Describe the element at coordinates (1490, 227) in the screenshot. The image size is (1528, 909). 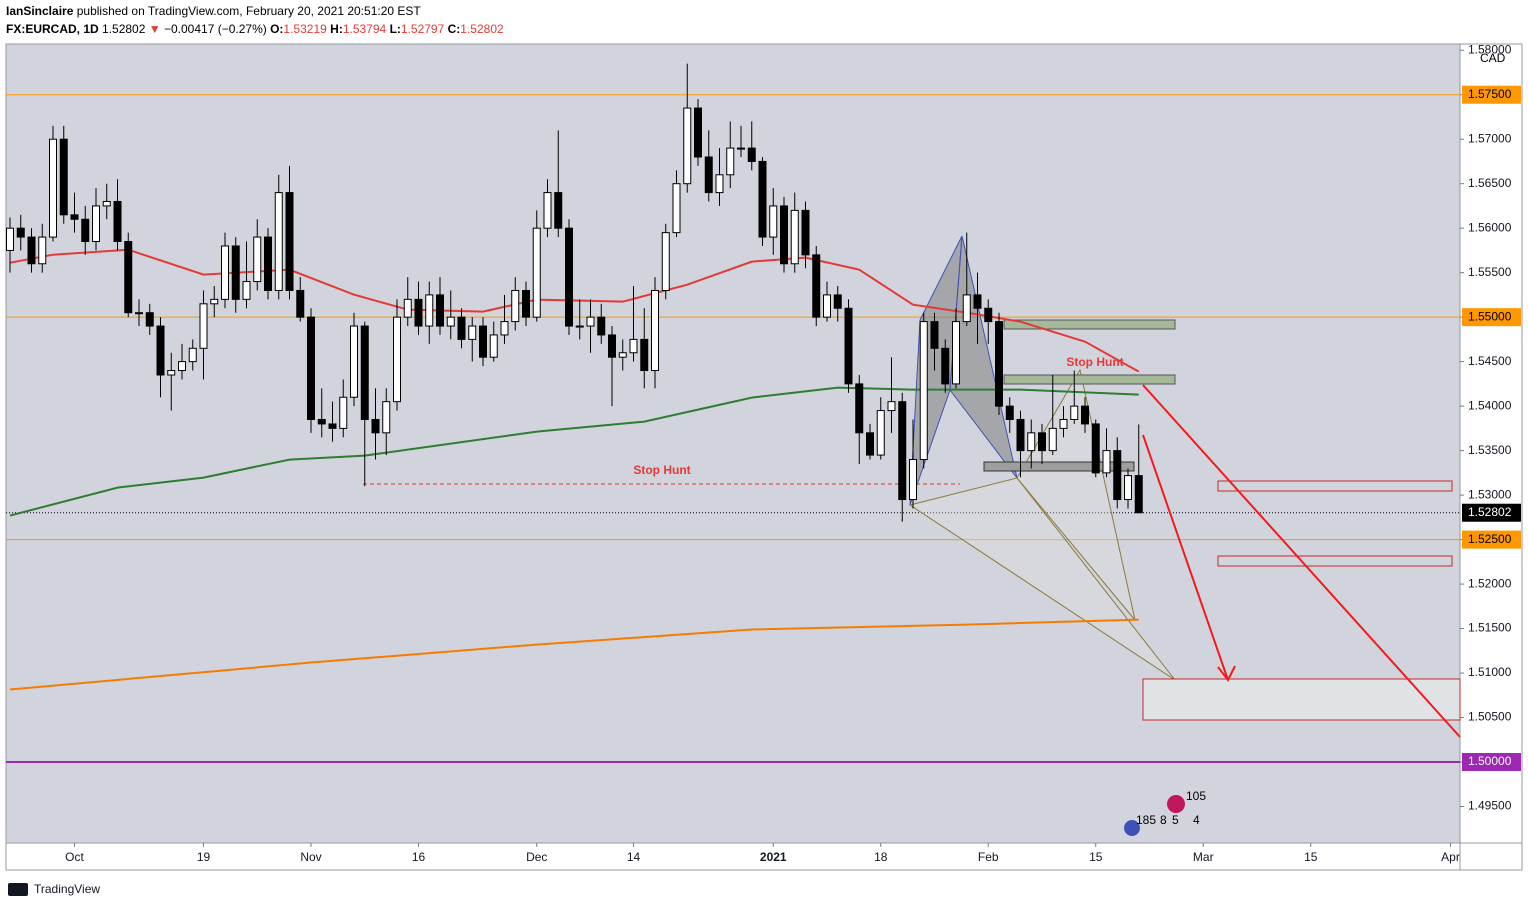
I see `y-tick-label: 1.56000` at that location.